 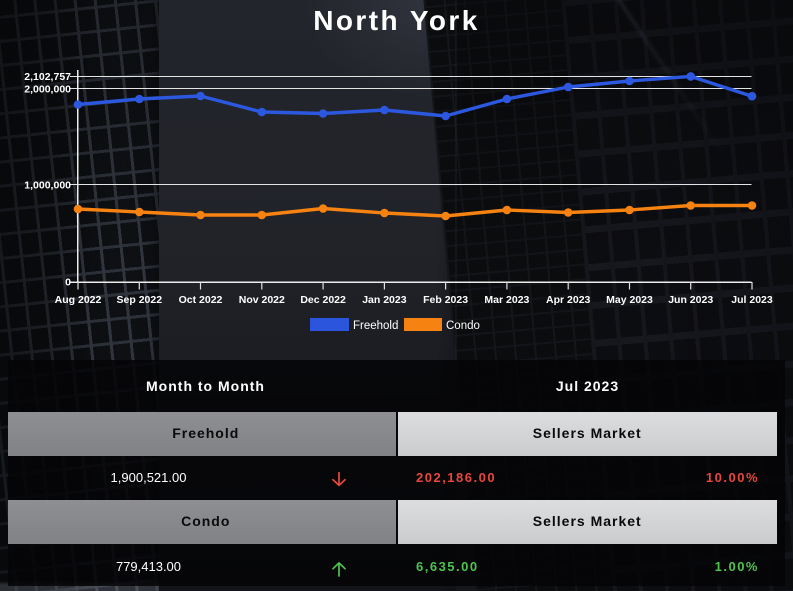 What do you see at coordinates (140, 300) in the screenshot?
I see `svg-text: Sep 2022` at bounding box center [140, 300].